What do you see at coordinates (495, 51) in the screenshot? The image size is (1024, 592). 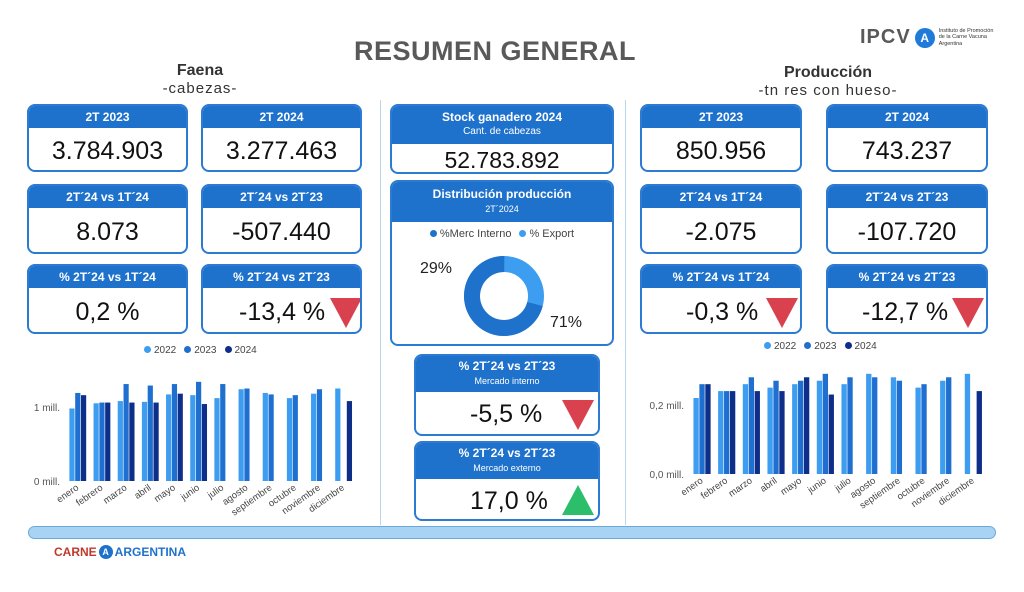 I see `page-title: RESUMEN GENERAL` at bounding box center [495, 51].